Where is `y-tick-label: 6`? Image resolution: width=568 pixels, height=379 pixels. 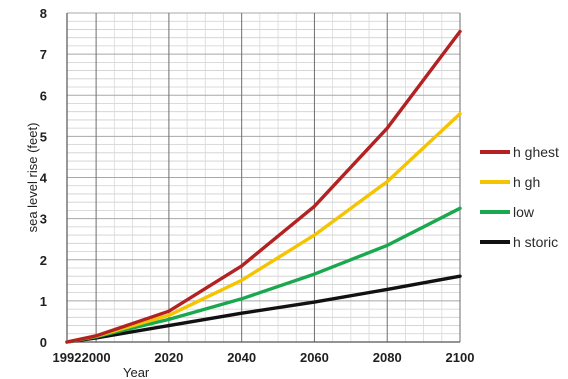 y-tick-label: 6 is located at coordinates (43, 95).